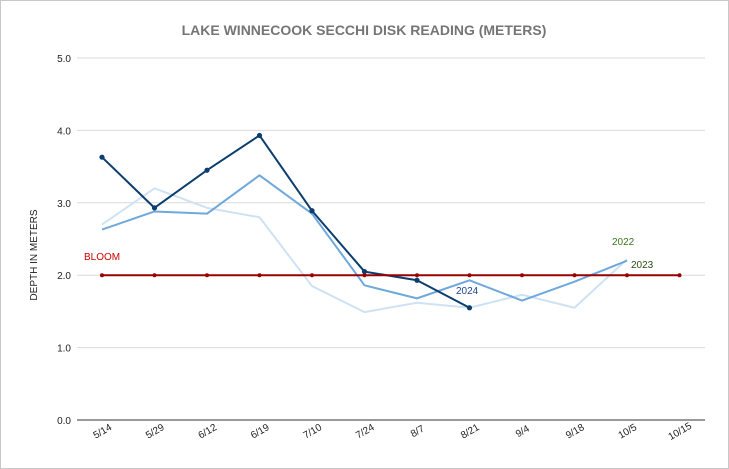 Image resolution: width=729 pixels, height=469 pixels. I want to click on annotations: BLOOM 2022 2023 2024, so click(369, 267).